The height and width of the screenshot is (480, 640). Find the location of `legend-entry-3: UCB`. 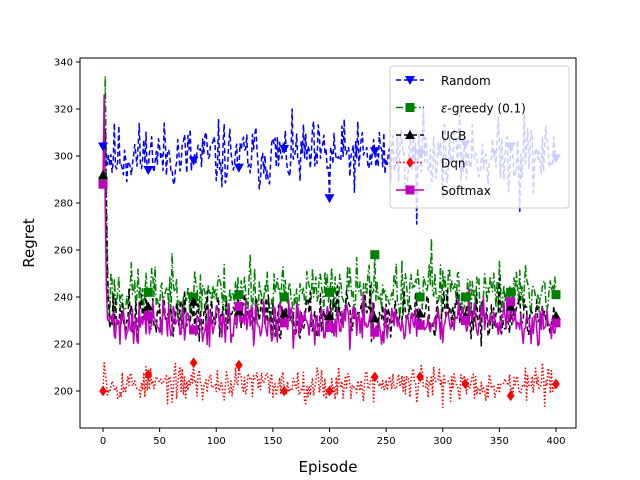

legend-entry-3: UCB is located at coordinates (431, 136).